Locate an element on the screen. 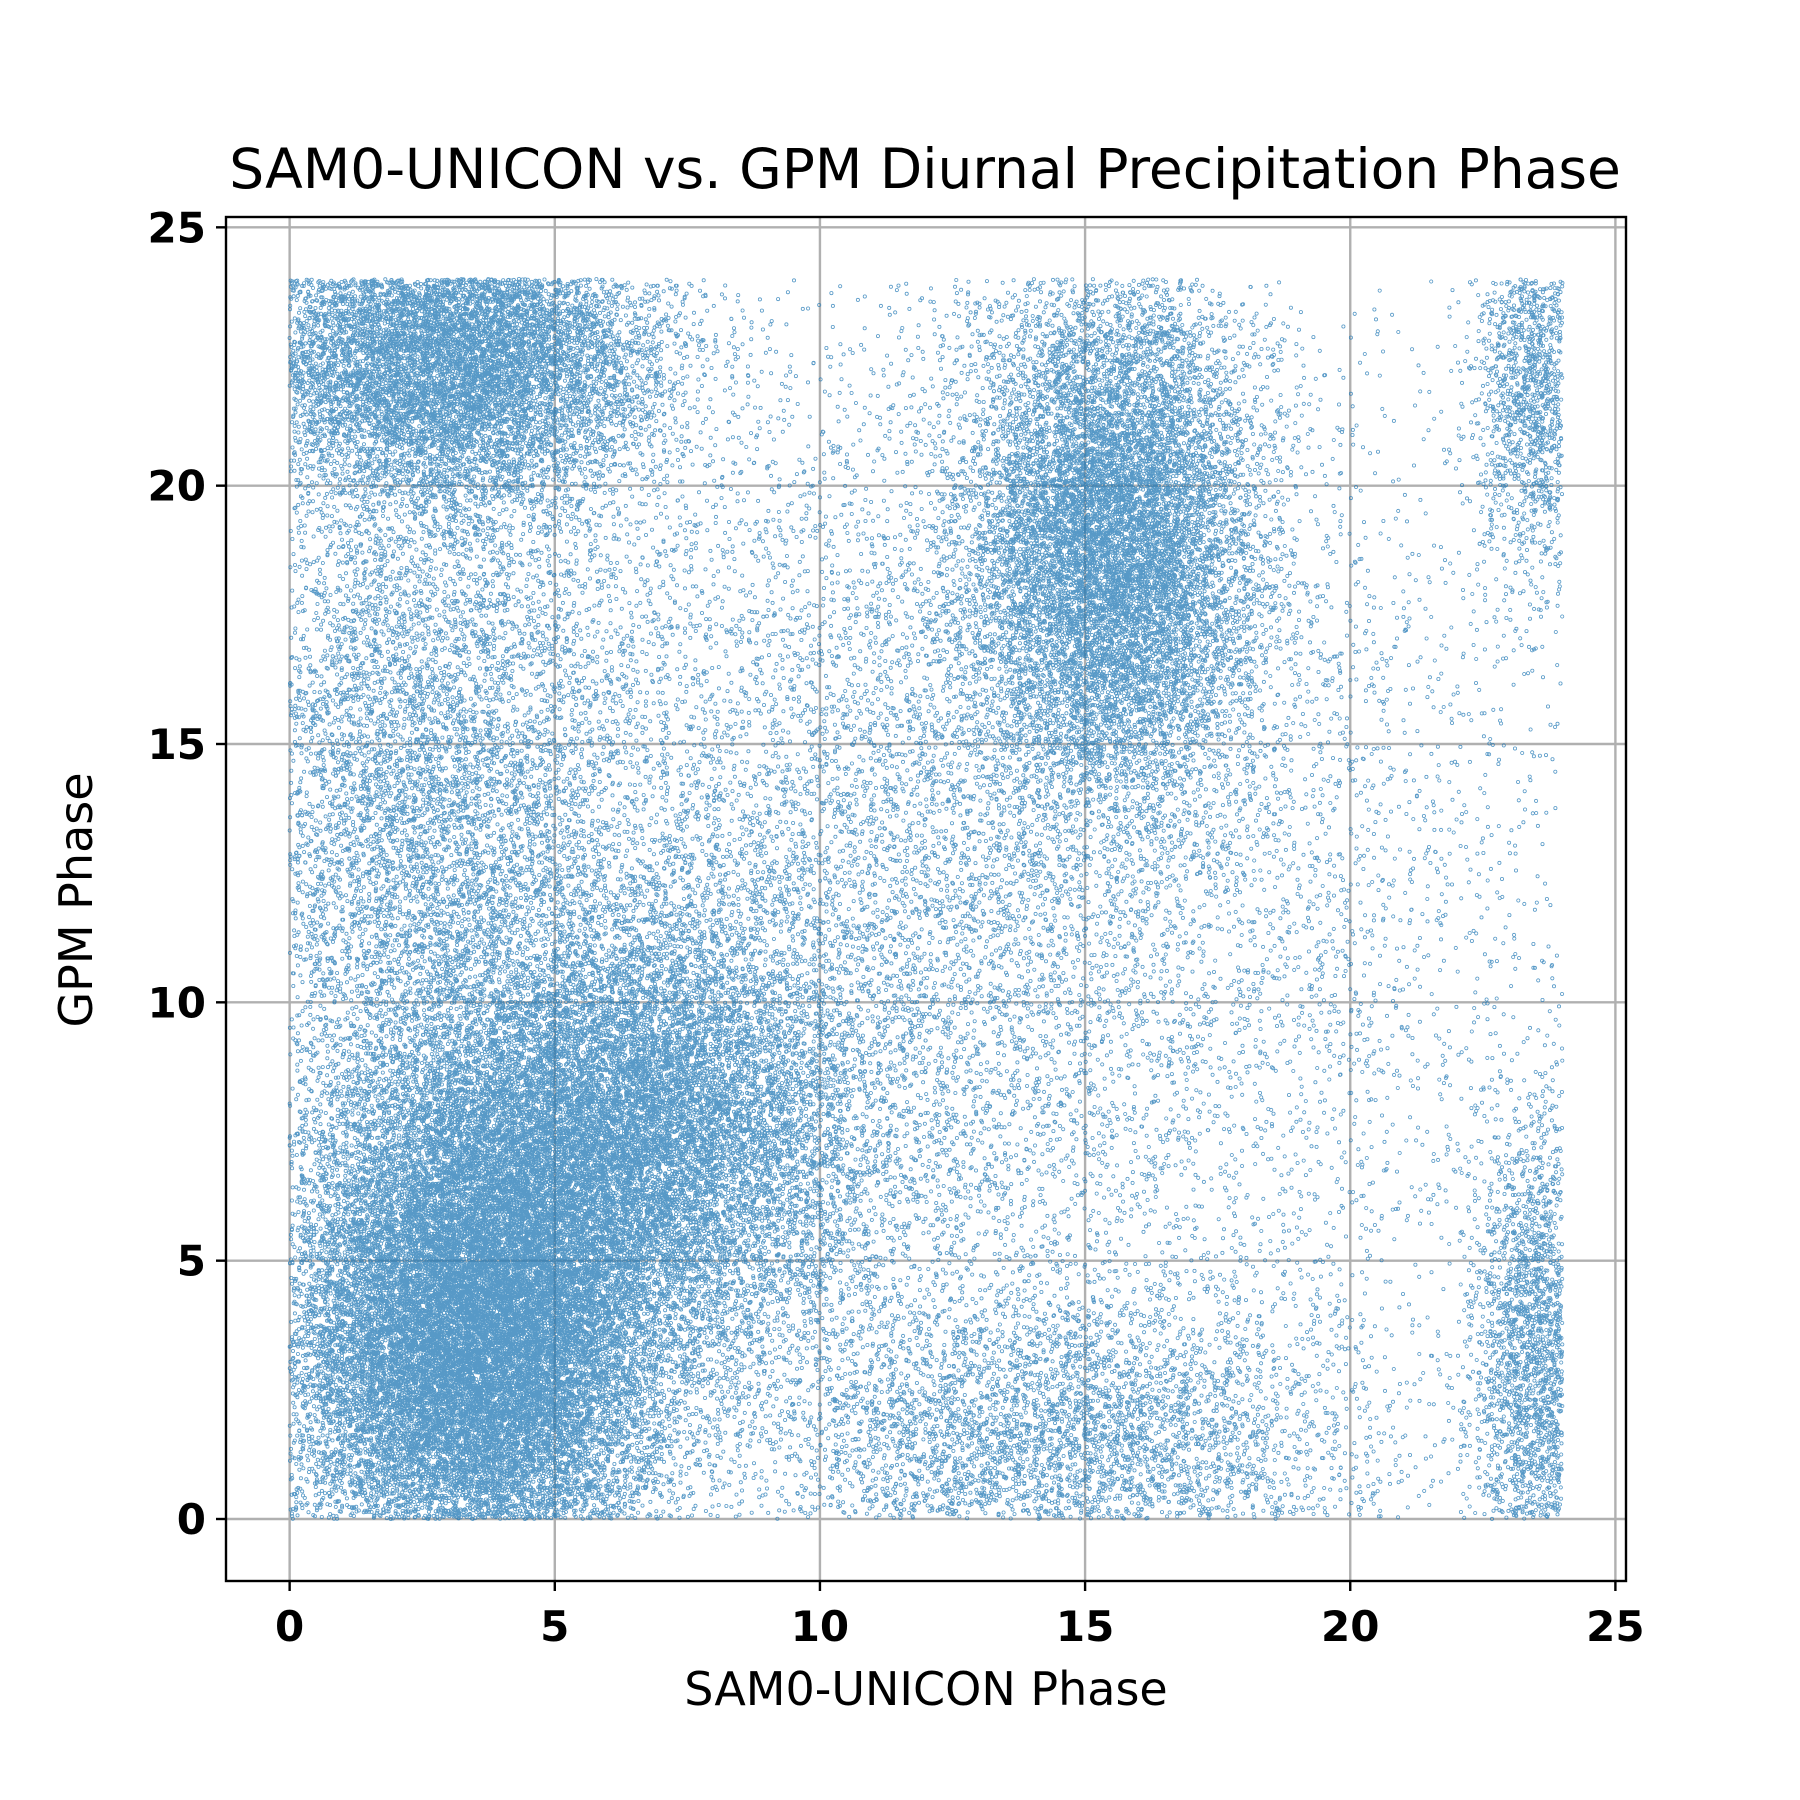  x-tick-label: 15 is located at coordinates (1085, 1626).